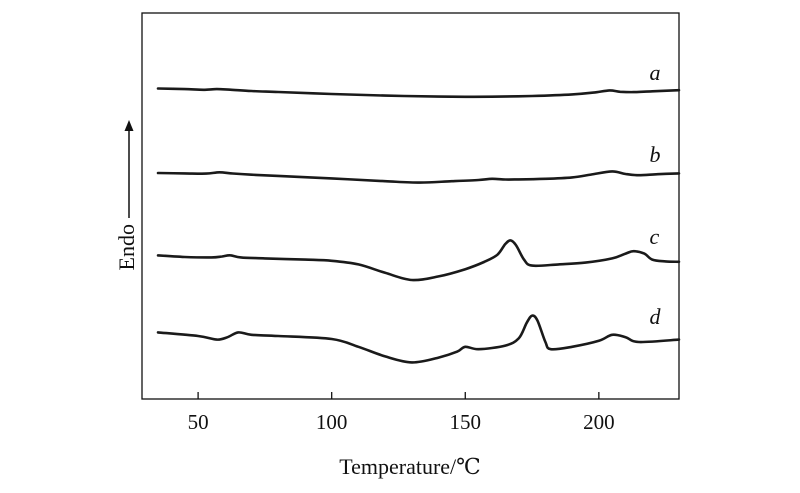 This screenshot has width=800, height=493. What do you see at coordinates (418, 339) in the screenshot?
I see `series-line-d` at bounding box center [418, 339].